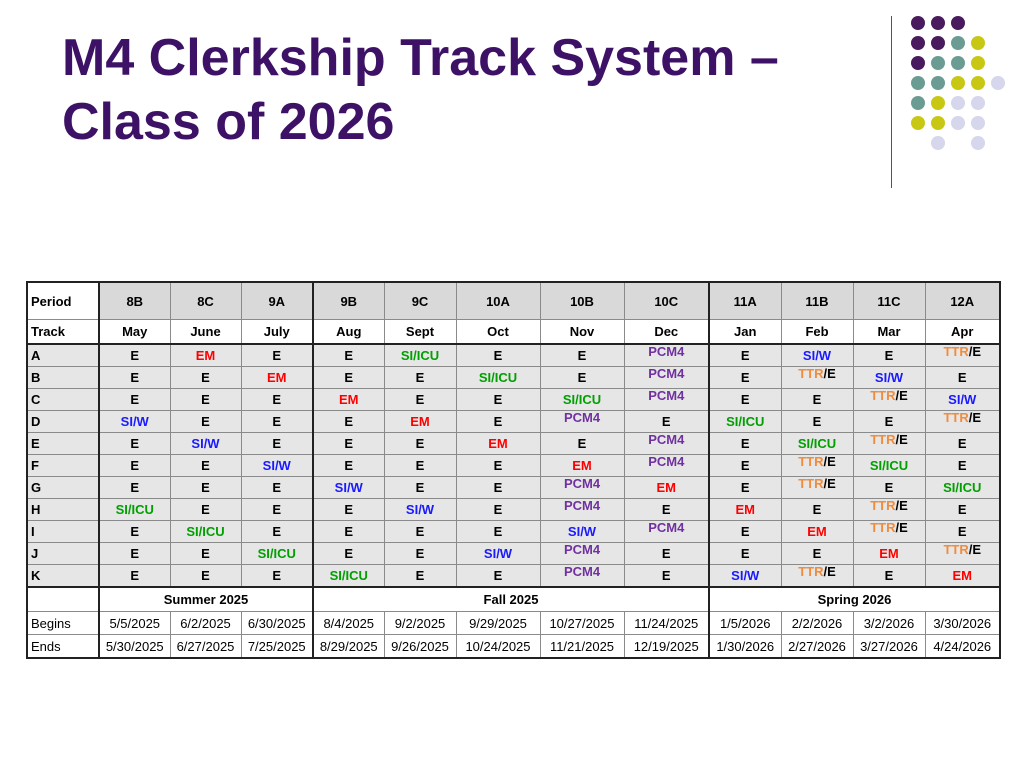 The width and height of the screenshot is (1024, 768). Describe the element at coordinates (63, 300) in the screenshot. I see `period-label: Period` at that location.